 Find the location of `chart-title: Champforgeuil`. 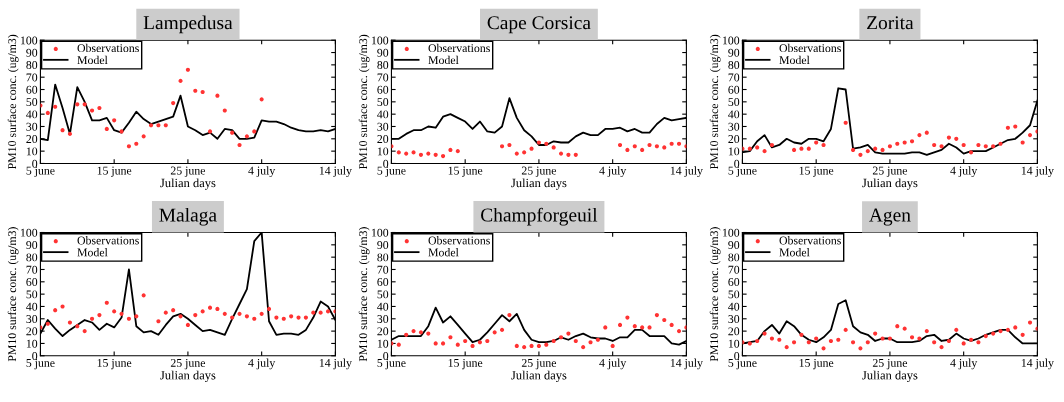

chart-title: Champforgeuil is located at coordinates (539, 216).